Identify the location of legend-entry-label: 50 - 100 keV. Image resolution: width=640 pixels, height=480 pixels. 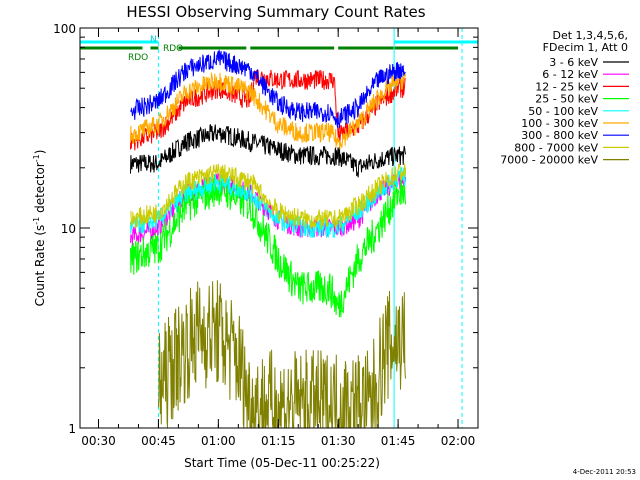
(563, 111).